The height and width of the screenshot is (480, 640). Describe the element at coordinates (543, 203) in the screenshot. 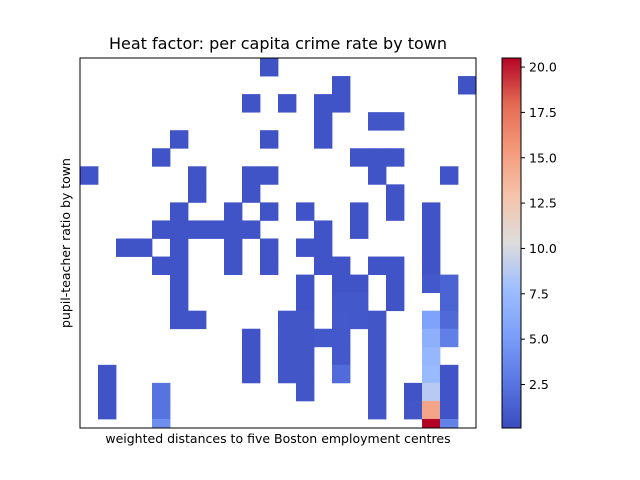

I see `colorbar-tick-label: 12.5` at that location.